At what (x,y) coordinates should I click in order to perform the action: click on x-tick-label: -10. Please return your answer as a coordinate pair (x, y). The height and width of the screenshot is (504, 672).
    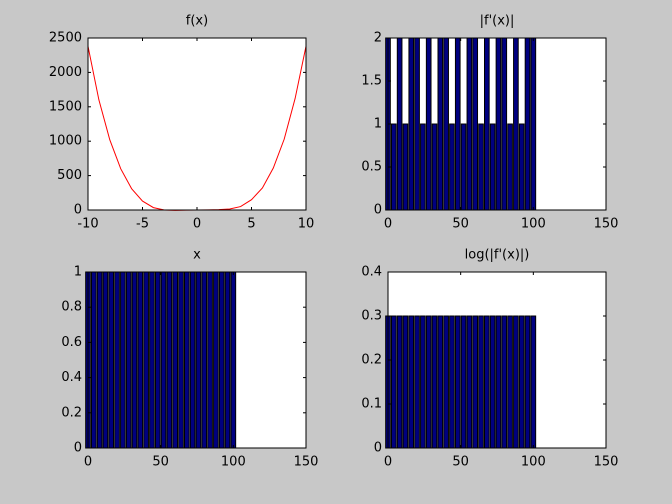
    Looking at the image, I should click on (87, 224).